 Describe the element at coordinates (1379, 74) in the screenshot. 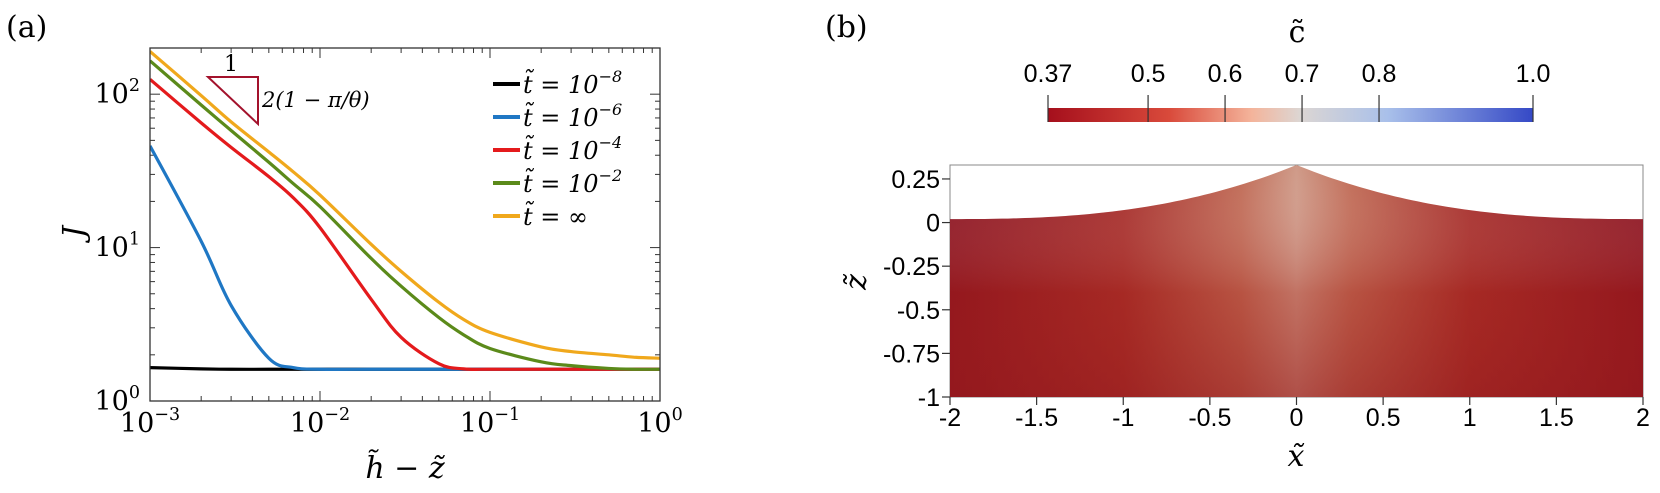

I see `colorbar-tick-label: 0.8` at that location.